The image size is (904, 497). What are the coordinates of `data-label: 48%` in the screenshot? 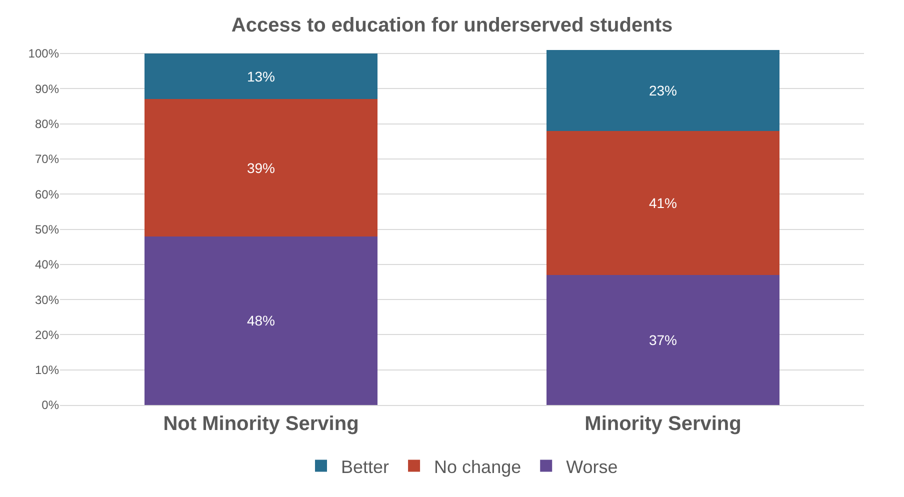 It's located at (261, 320).